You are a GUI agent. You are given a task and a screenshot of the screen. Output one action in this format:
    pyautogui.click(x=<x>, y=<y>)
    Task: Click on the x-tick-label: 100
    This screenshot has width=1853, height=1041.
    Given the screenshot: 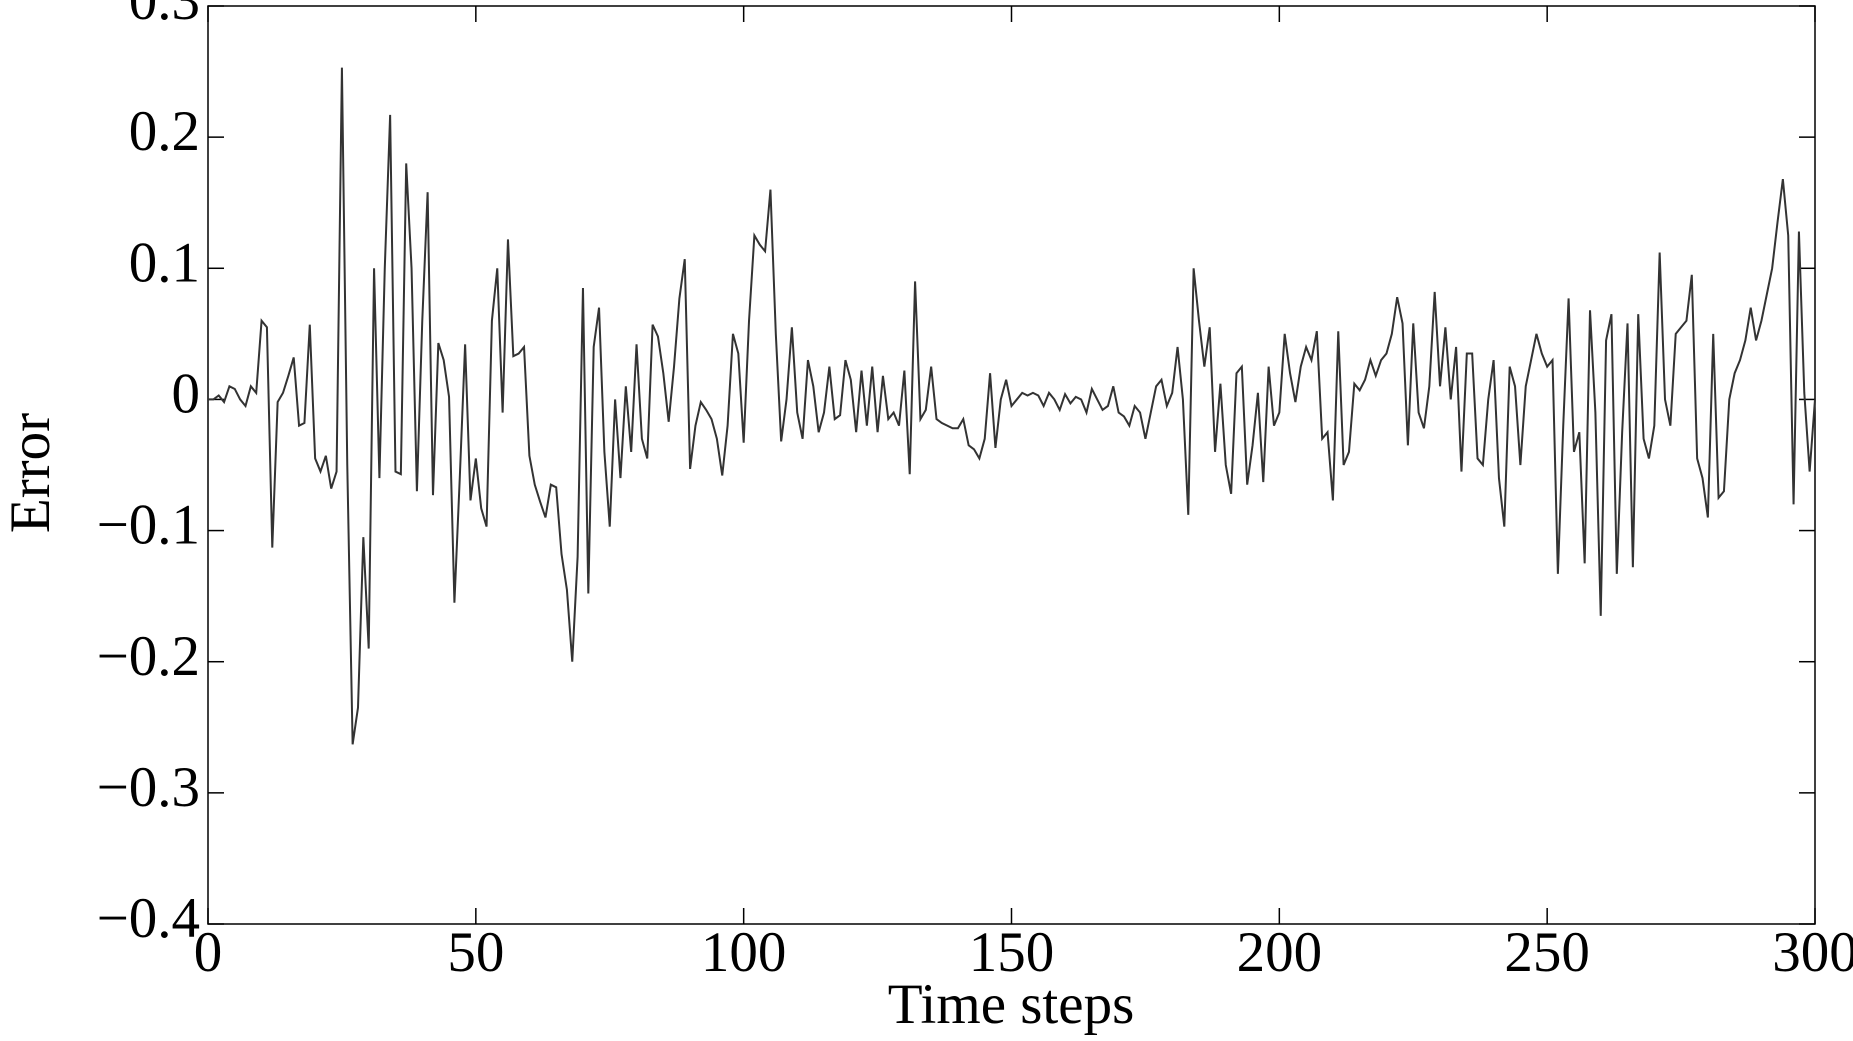 What is the action you would take?
    pyautogui.click(x=744, y=952)
    